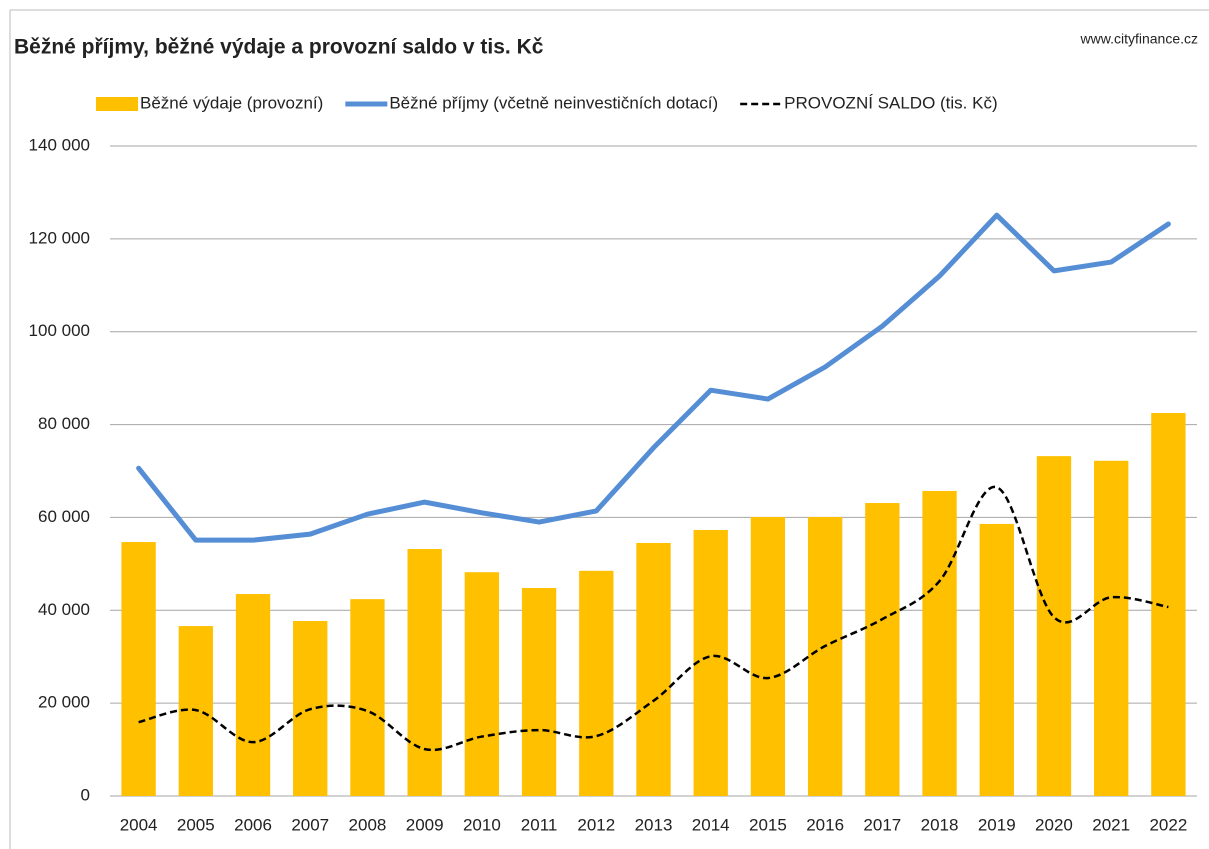 The width and height of the screenshot is (1209, 849). I want to click on x-tick-label: 2004, so click(139, 824).